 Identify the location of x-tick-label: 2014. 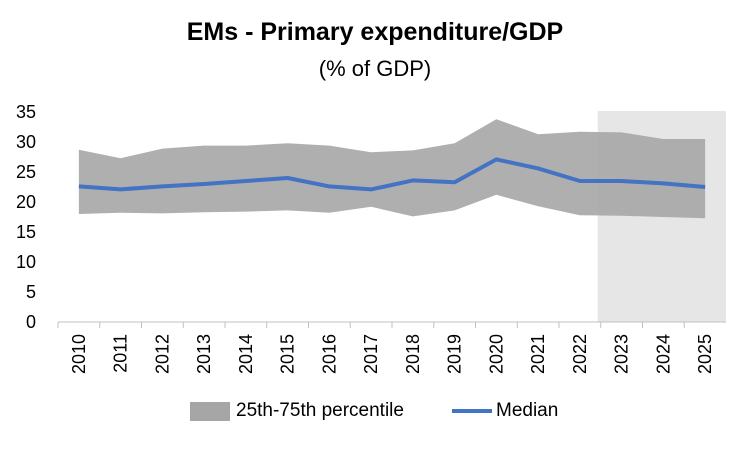
(246, 354).